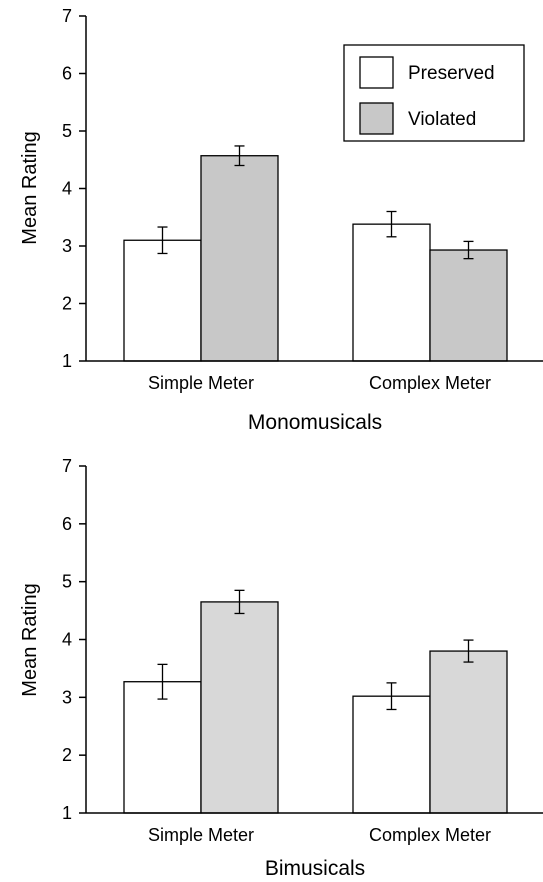  What do you see at coordinates (315, 868) in the screenshot?
I see `panel-title: Bimusicals` at bounding box center [315, 868].